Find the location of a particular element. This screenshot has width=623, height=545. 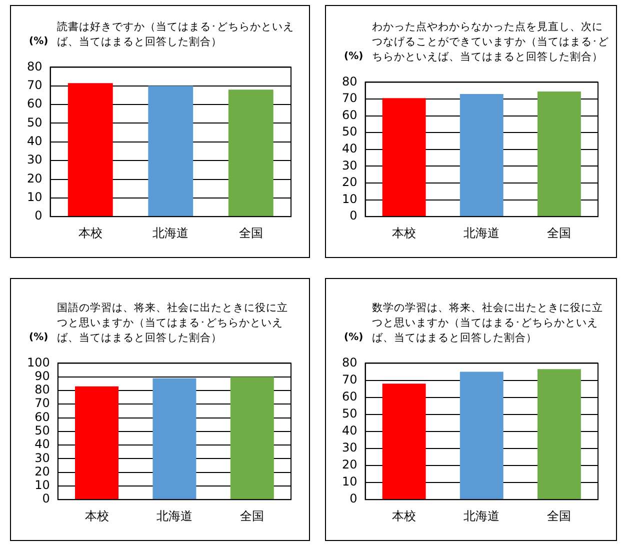

chart-title: わかった点やわからなかった点を見直し、次につなげることができていますか（当てはまる･どちらかといえば、当てはまると回答した割合） is located at coordinates (491, 42).